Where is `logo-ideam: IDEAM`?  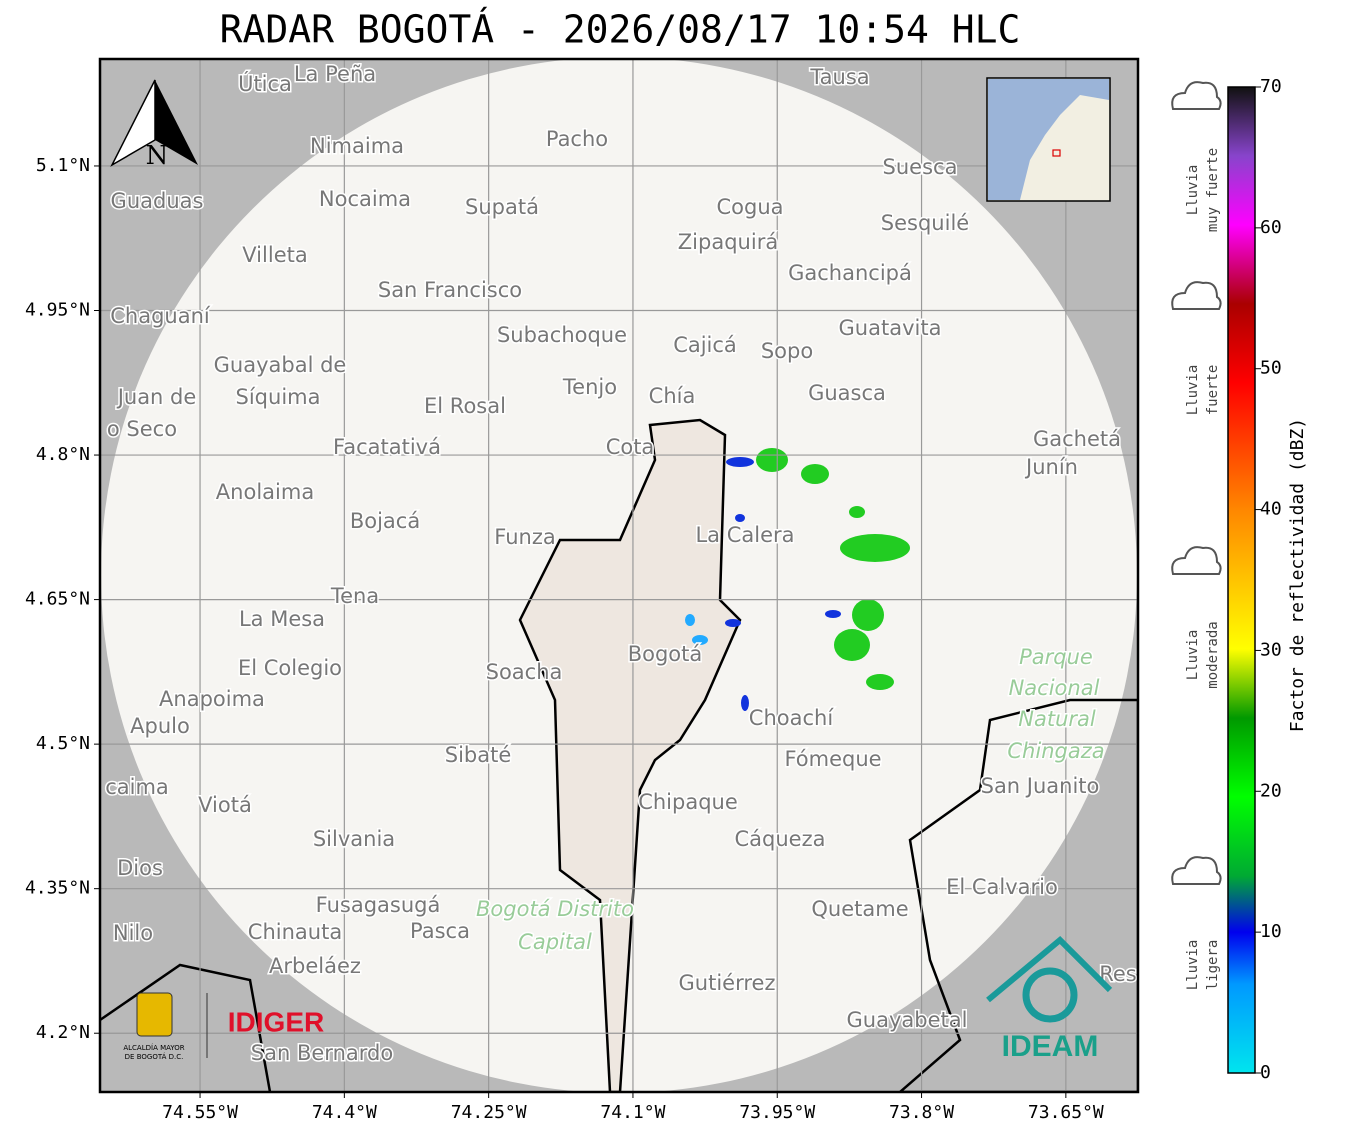
logo-ideam: IDEAM is located at coordinates (1049, 999).